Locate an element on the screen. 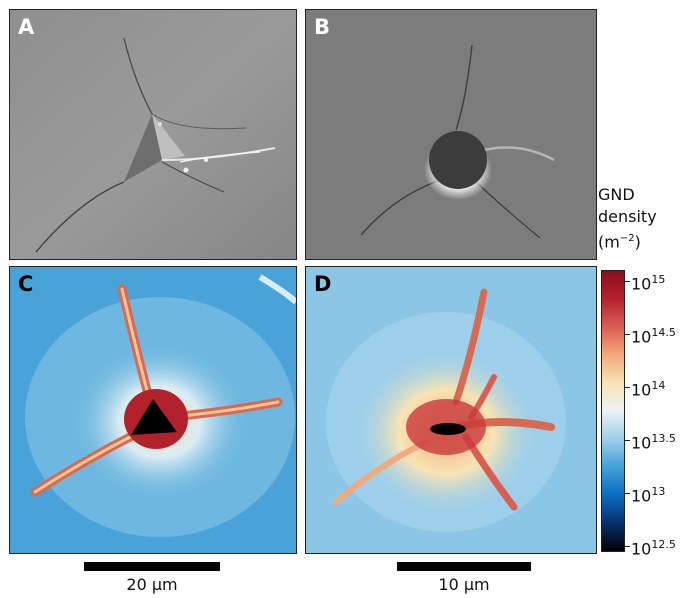 The width and height of the screenshot is (684, 598). panel-label-d: D is located at coordinates (323, 284).